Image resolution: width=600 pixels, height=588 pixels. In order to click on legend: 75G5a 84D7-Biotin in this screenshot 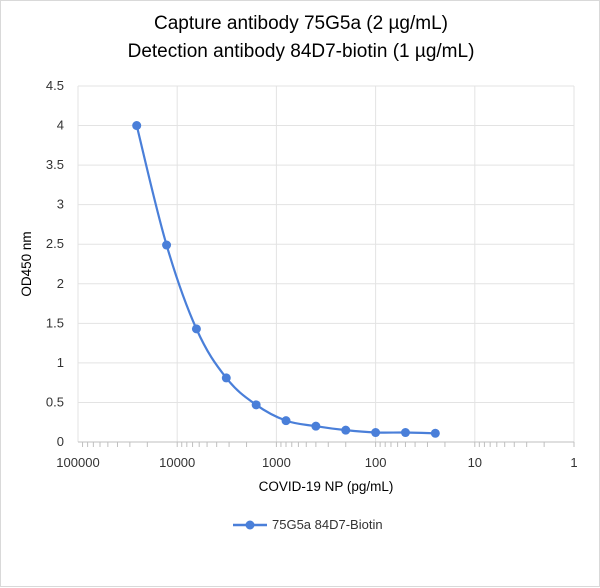, I will do `click(308, 524)`.